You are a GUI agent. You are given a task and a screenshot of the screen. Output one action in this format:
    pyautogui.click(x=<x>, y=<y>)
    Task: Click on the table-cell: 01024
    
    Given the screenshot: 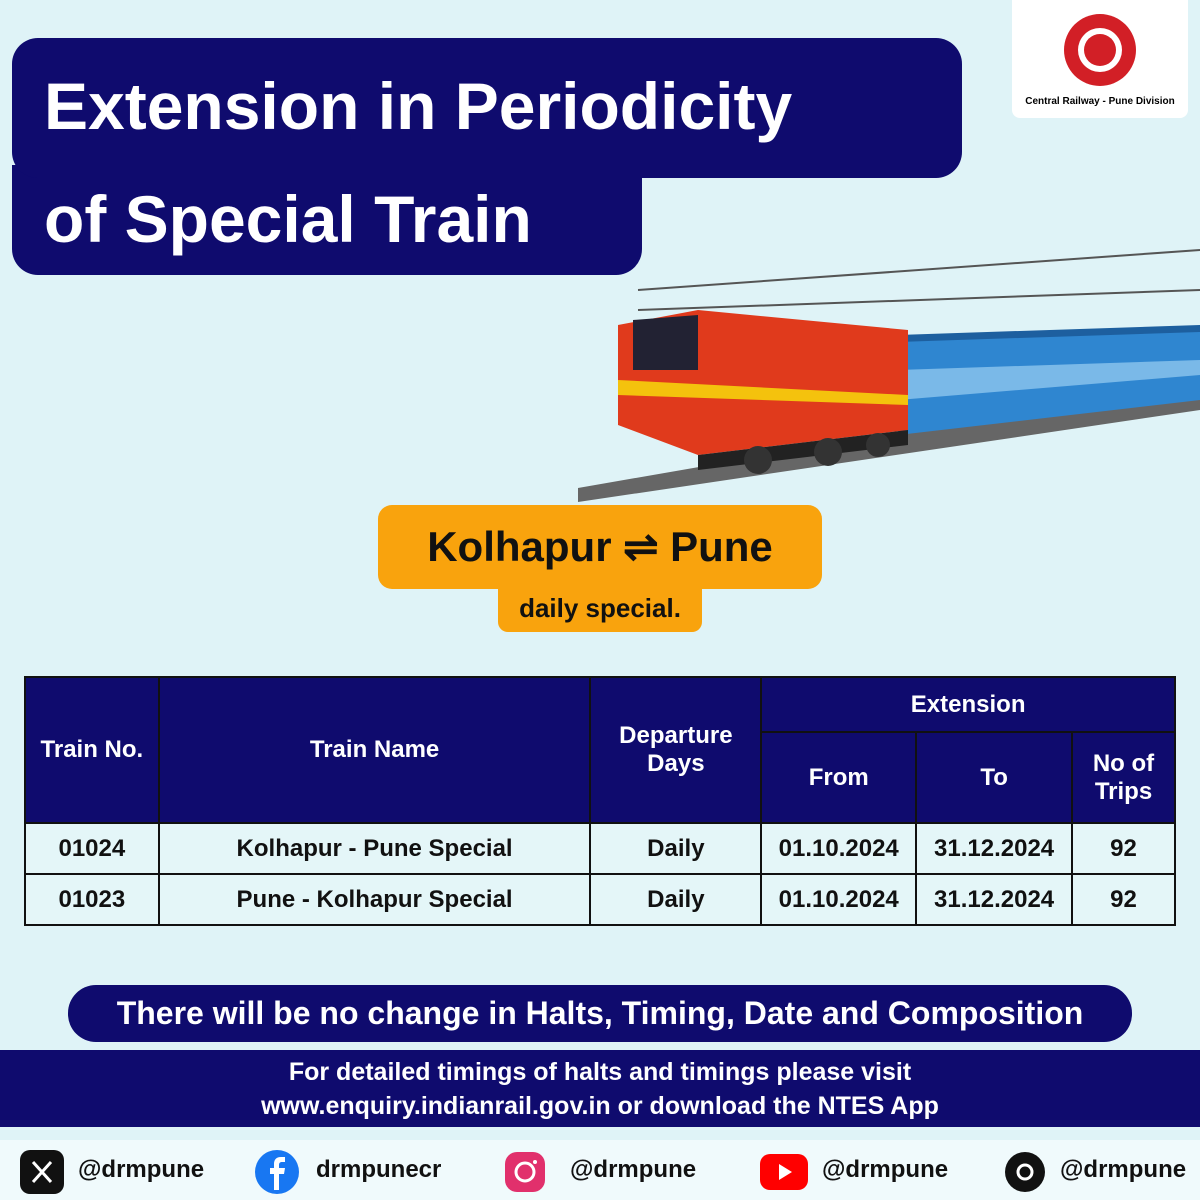 What is the action you would take?
    pyautogui.click(x=92, y=848)
    